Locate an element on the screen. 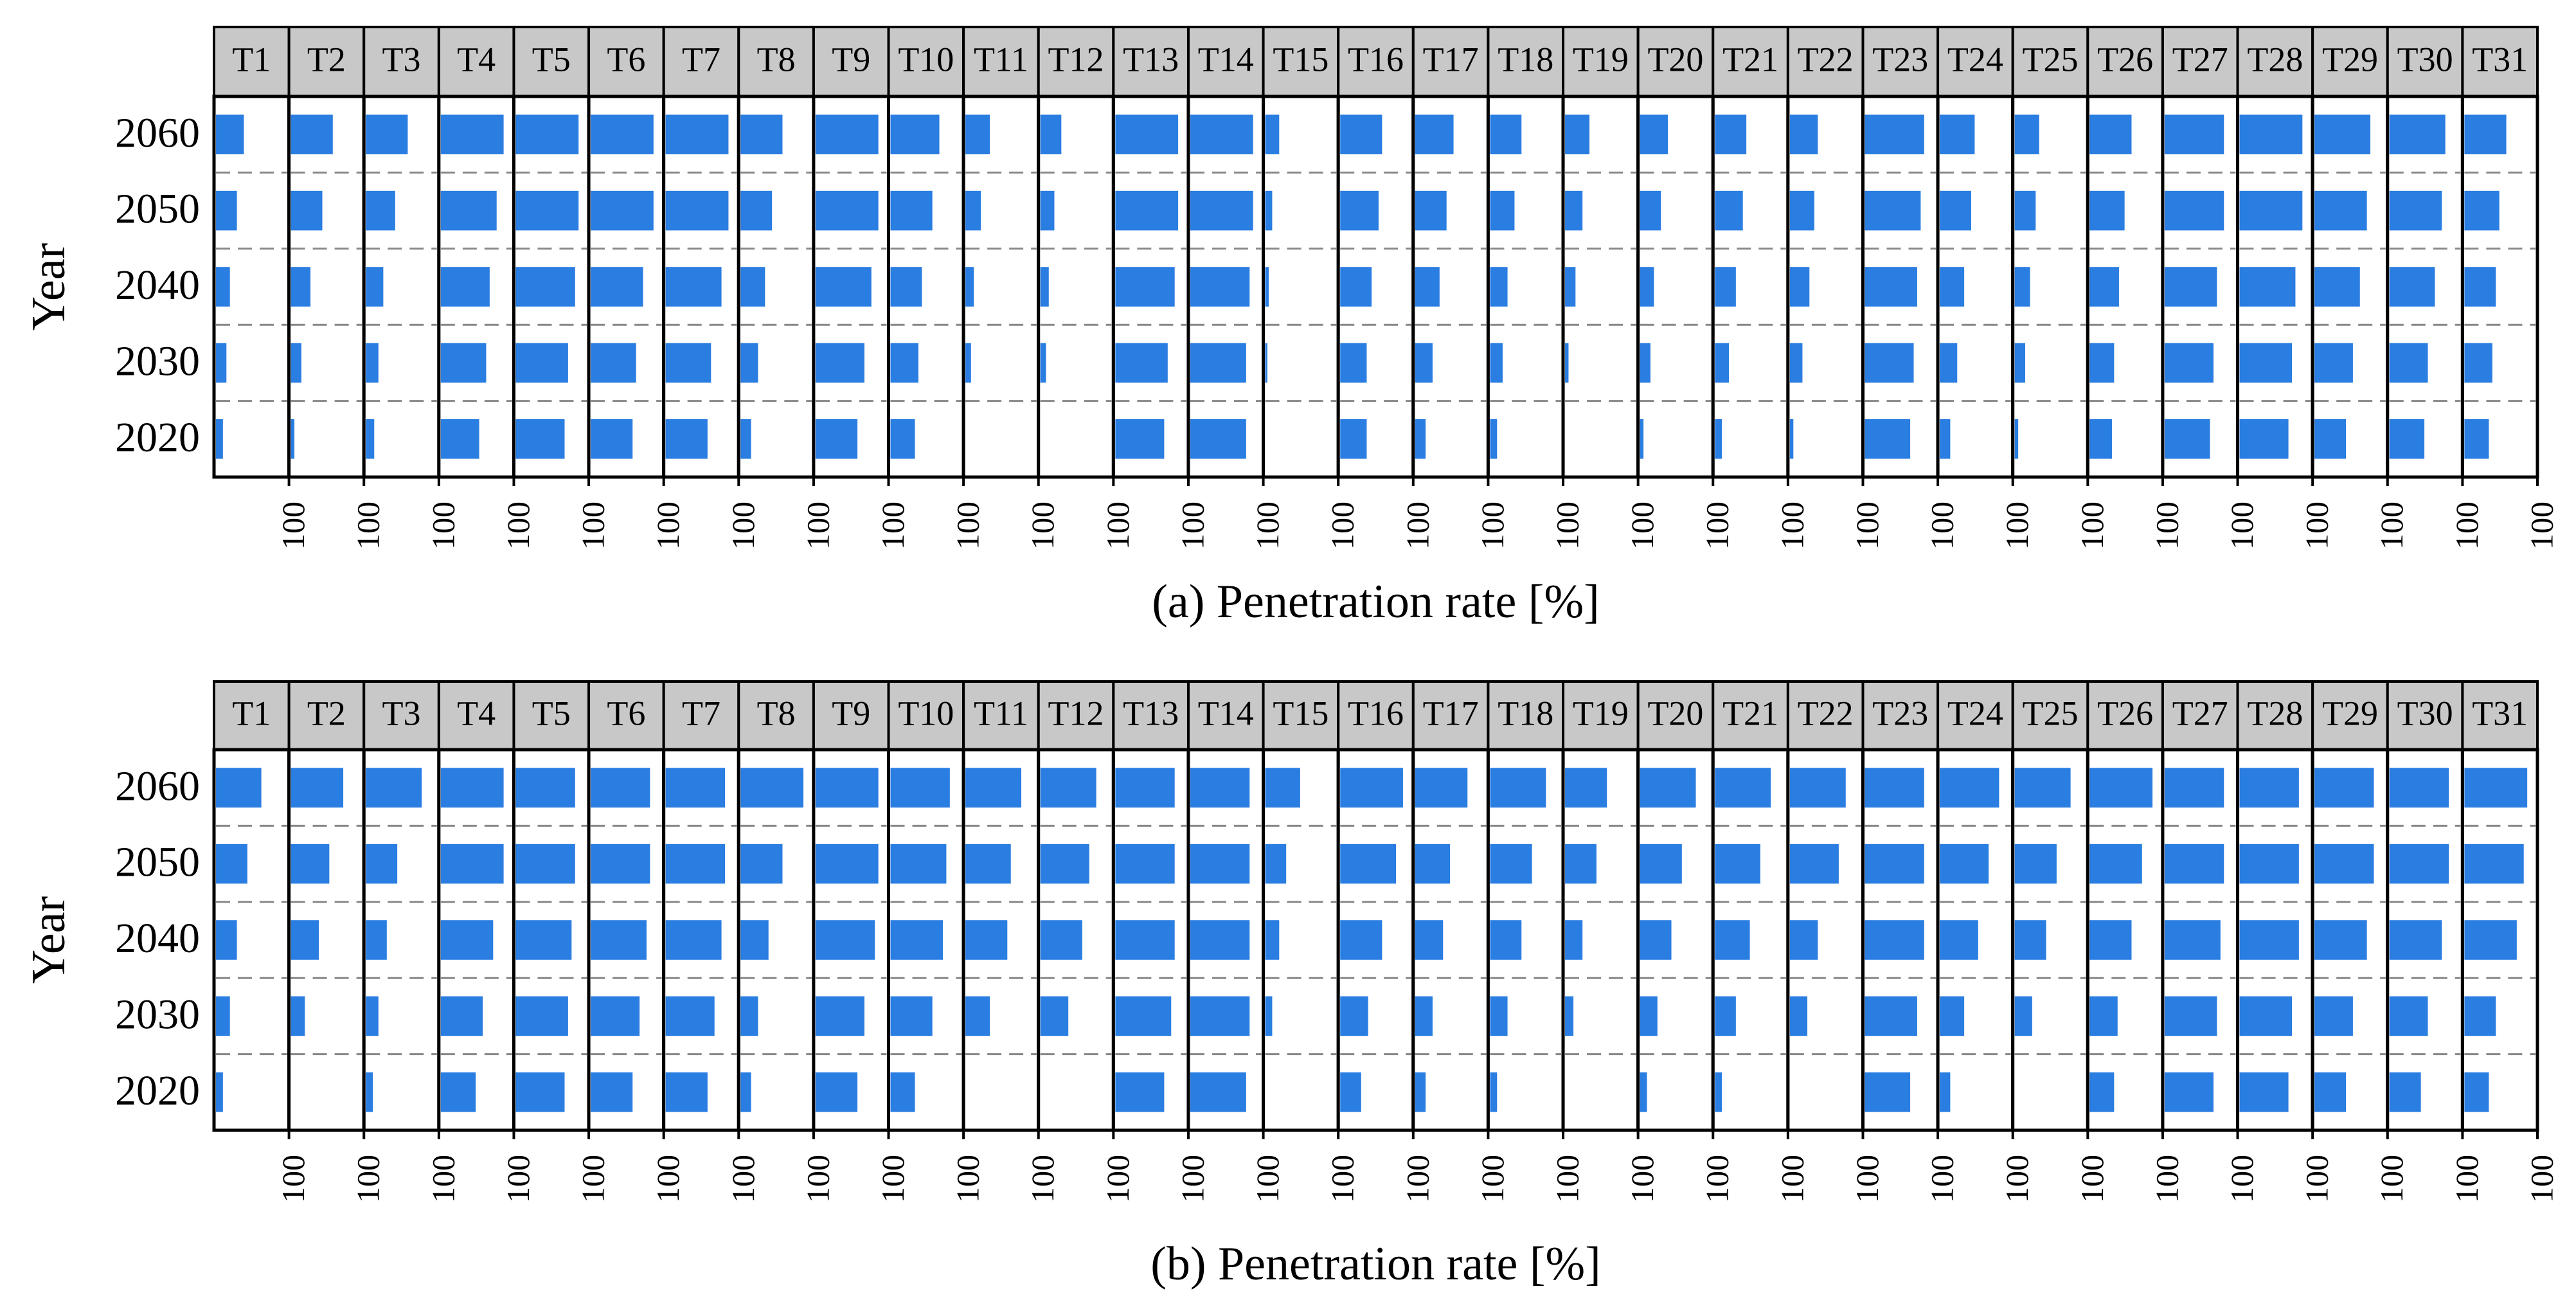  facet-strip-label: T10 is located at coordinates (926, 713).